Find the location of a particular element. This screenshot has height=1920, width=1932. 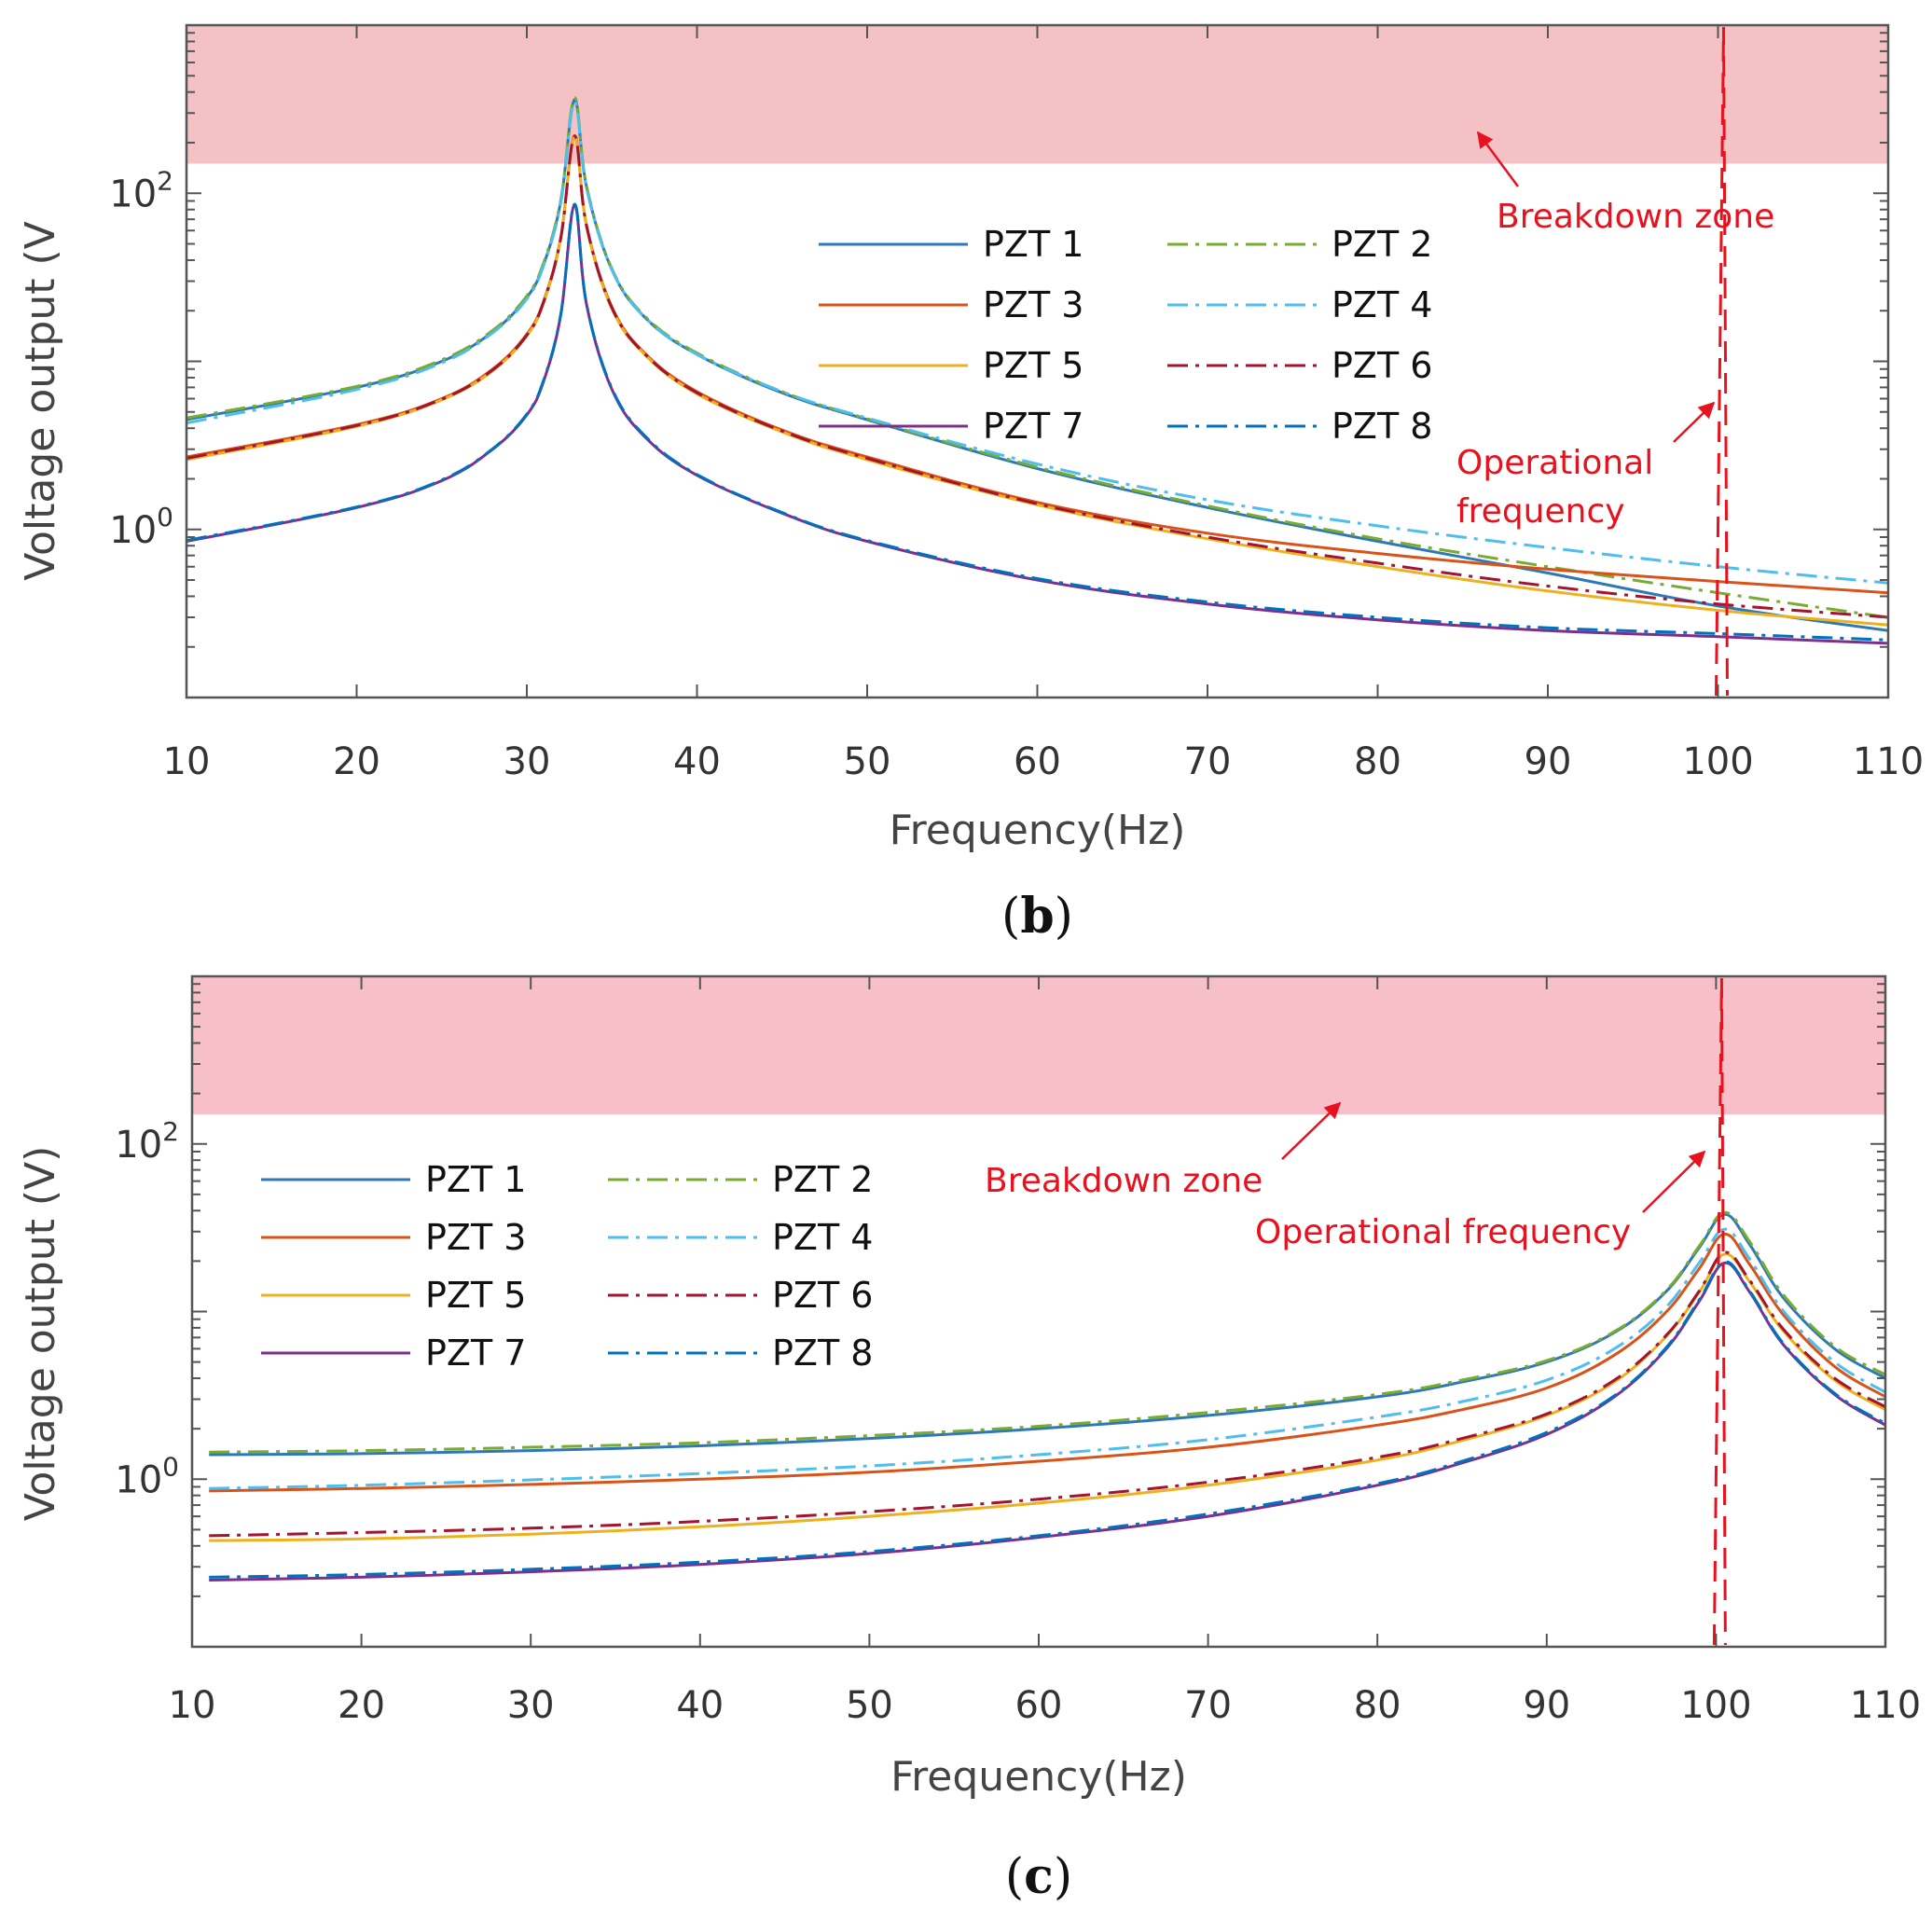

panel-label: (c) is located at coordinates (1039, 1876).